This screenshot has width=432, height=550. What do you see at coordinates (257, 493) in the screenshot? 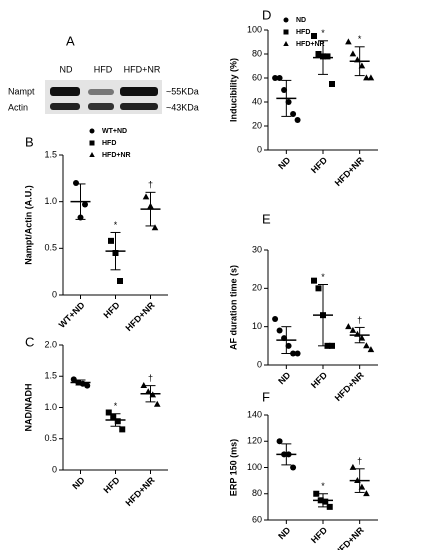
I see `y-tick-label: 80` at bounding box center [257, 493].